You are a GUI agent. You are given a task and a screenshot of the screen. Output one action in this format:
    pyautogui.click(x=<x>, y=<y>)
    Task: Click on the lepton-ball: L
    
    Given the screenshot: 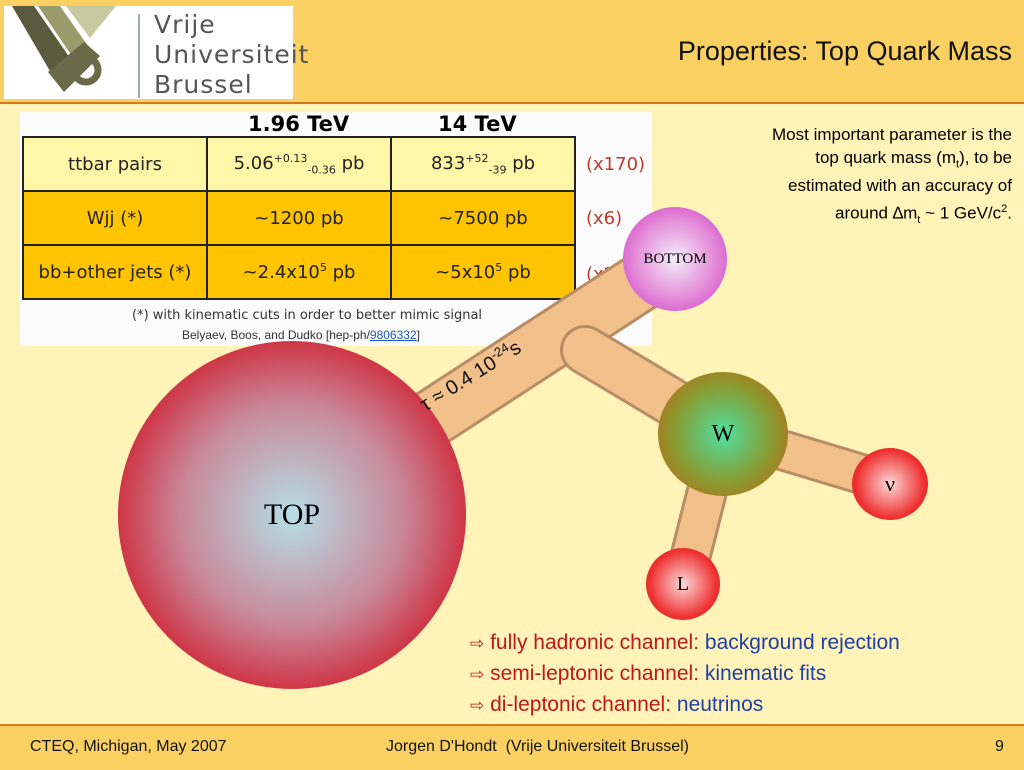 What is the action you would take?
    pyautogui.click(x=683, y=584)
    